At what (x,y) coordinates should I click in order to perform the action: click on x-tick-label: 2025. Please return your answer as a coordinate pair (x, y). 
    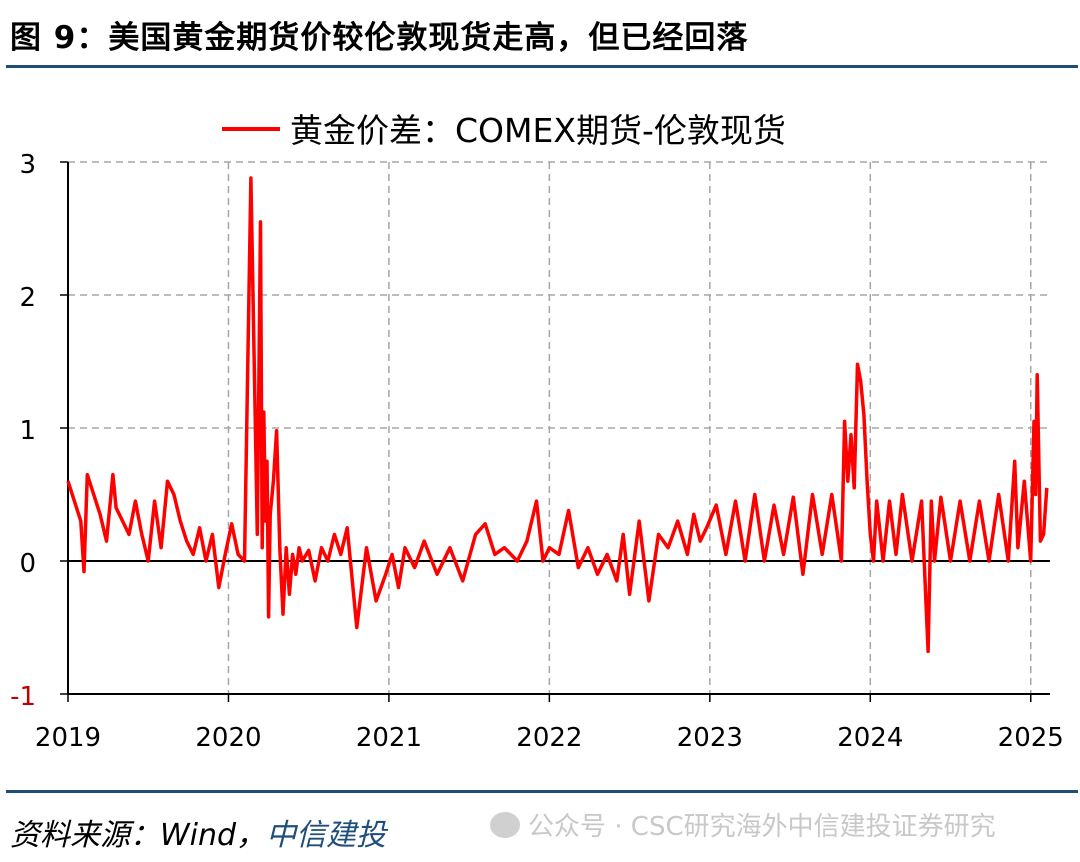
    Looking at the image, I should click on (1031, 738).